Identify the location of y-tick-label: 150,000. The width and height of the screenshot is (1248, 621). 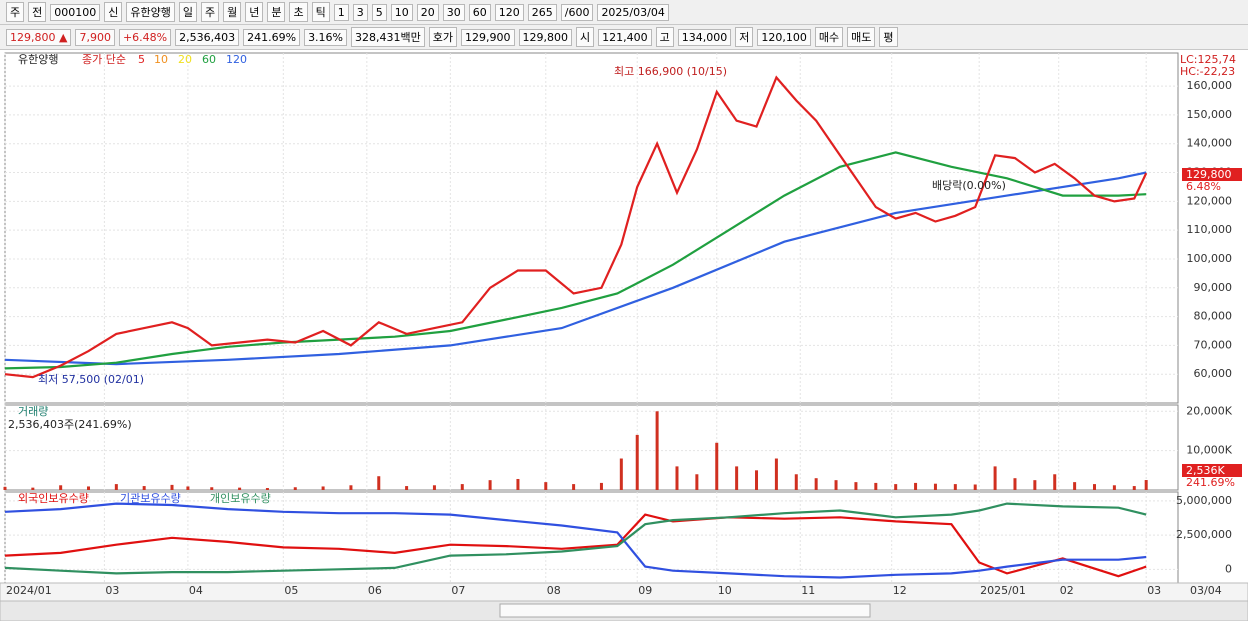
(1210, 114).